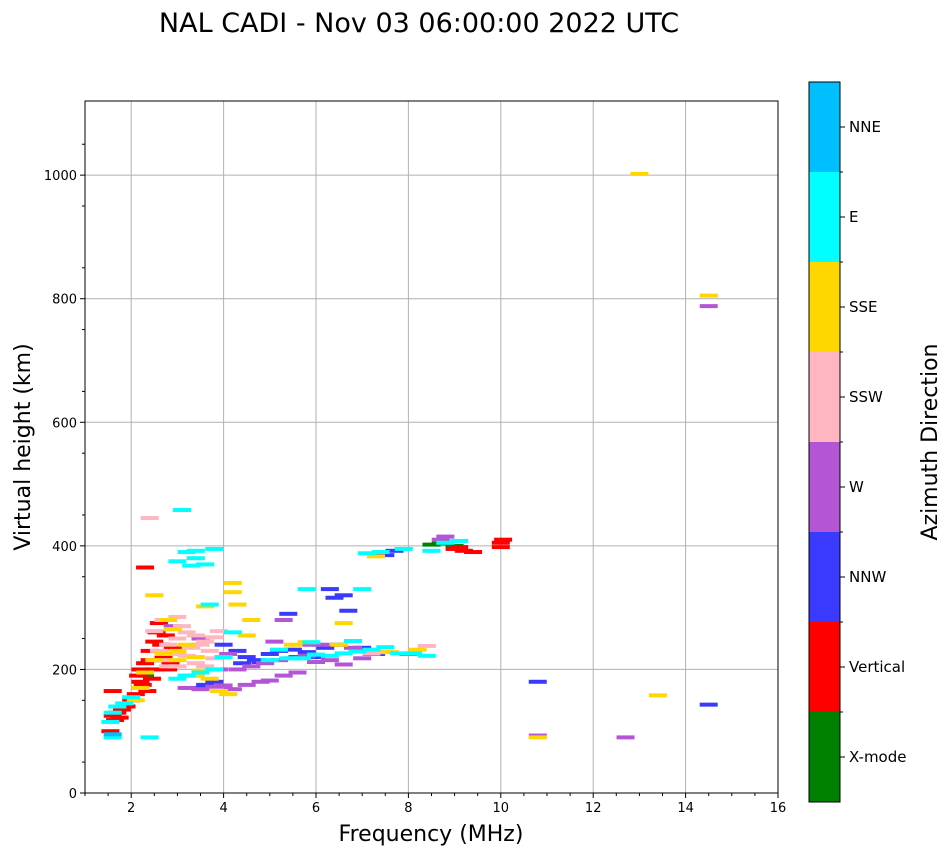 Image resolution: width=951 pixels, height=856 pixels. What do you see at coordinates (685, 808) in the screenshot?
I see `x-tick-label: 14` at bounding box center [685, 808].